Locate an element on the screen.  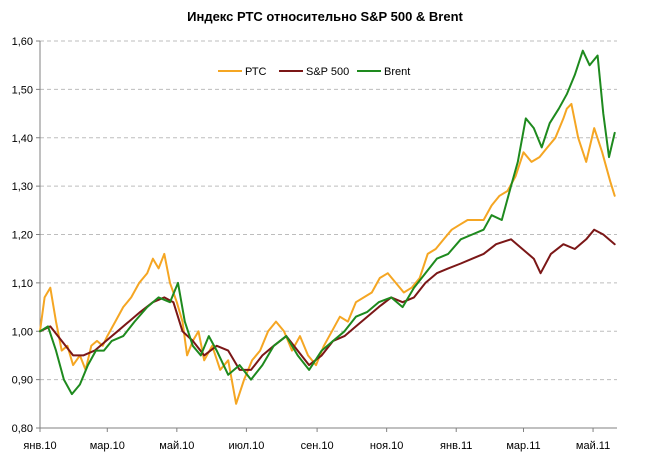
chart-title: Индекс РТС относительно S&P 500 & Brent is located at coordinates (325, 16).